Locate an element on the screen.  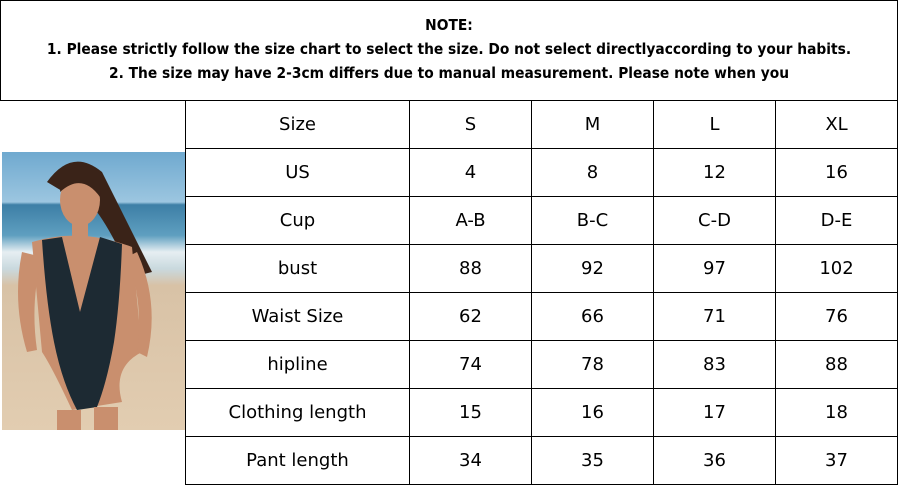
table-cell: 8 is located at coordinates (592, 172).